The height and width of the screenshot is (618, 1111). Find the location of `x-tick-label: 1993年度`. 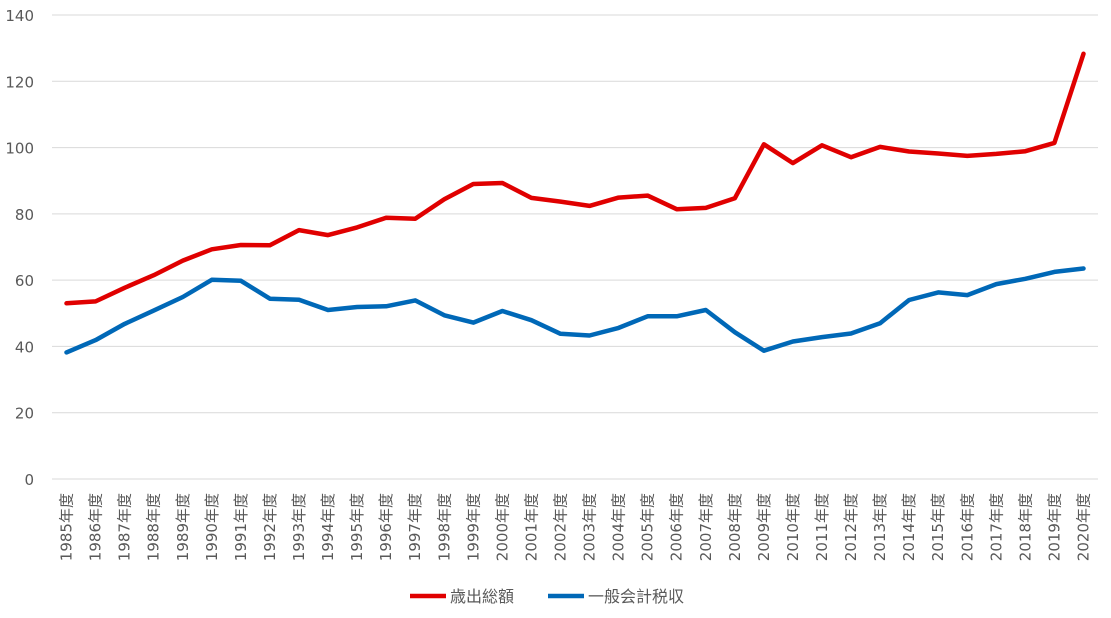

x-tick-label: 1993年度 is located at coordinates (299, 527).